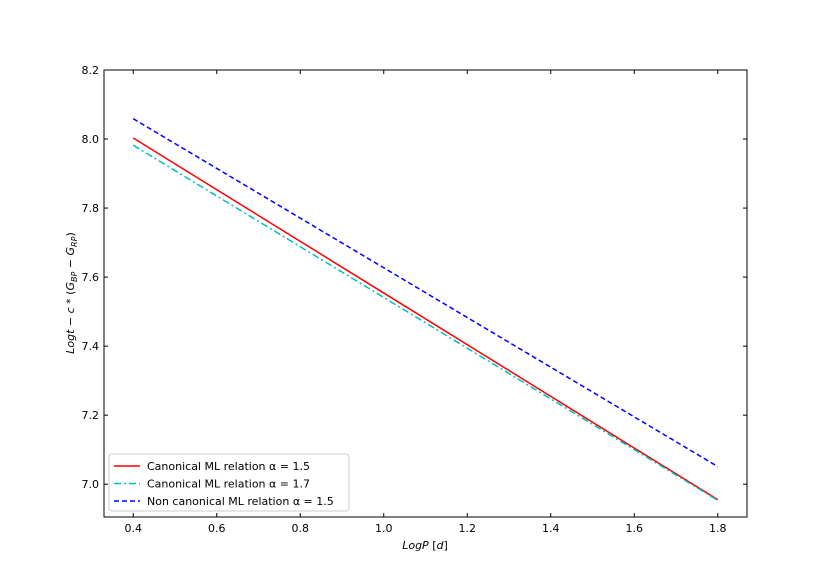 The width and height of the screenshot is (830, 581). What do you see at coordinates (551, 528) in the screenshot?
I see `x-tick-label: 1.4` at bounding box center [551, 528].